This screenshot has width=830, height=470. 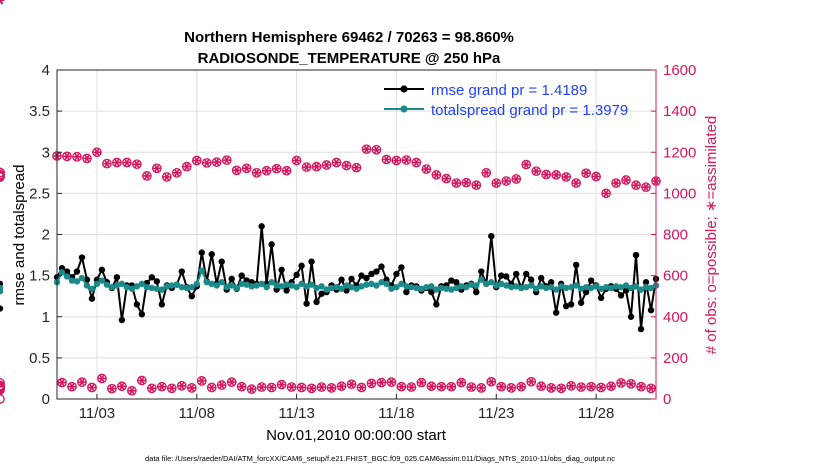 What do you see at coordinates (667, 399) in the screenshot?
I see `y-tick-label-right: 0` at bounding box center [667, 399].